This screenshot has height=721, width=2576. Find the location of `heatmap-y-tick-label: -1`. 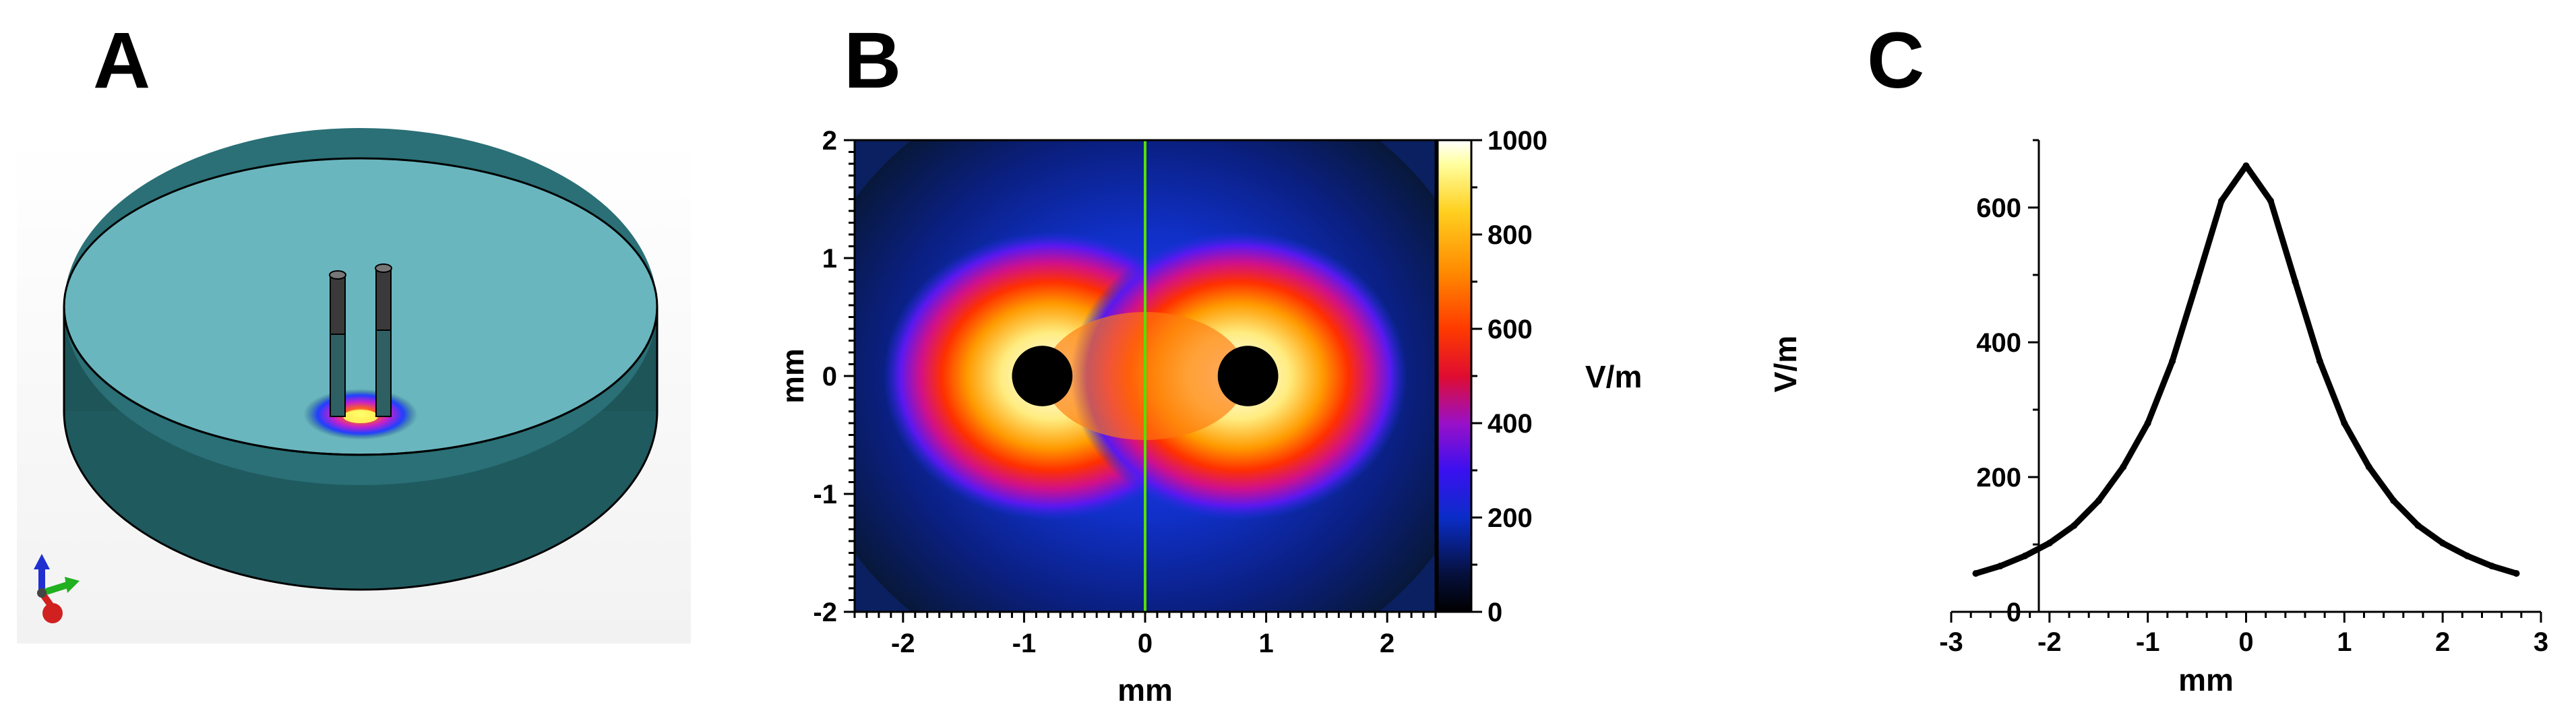

heatmap-y-tick-label: -1 is located at coordinates (825, 494).